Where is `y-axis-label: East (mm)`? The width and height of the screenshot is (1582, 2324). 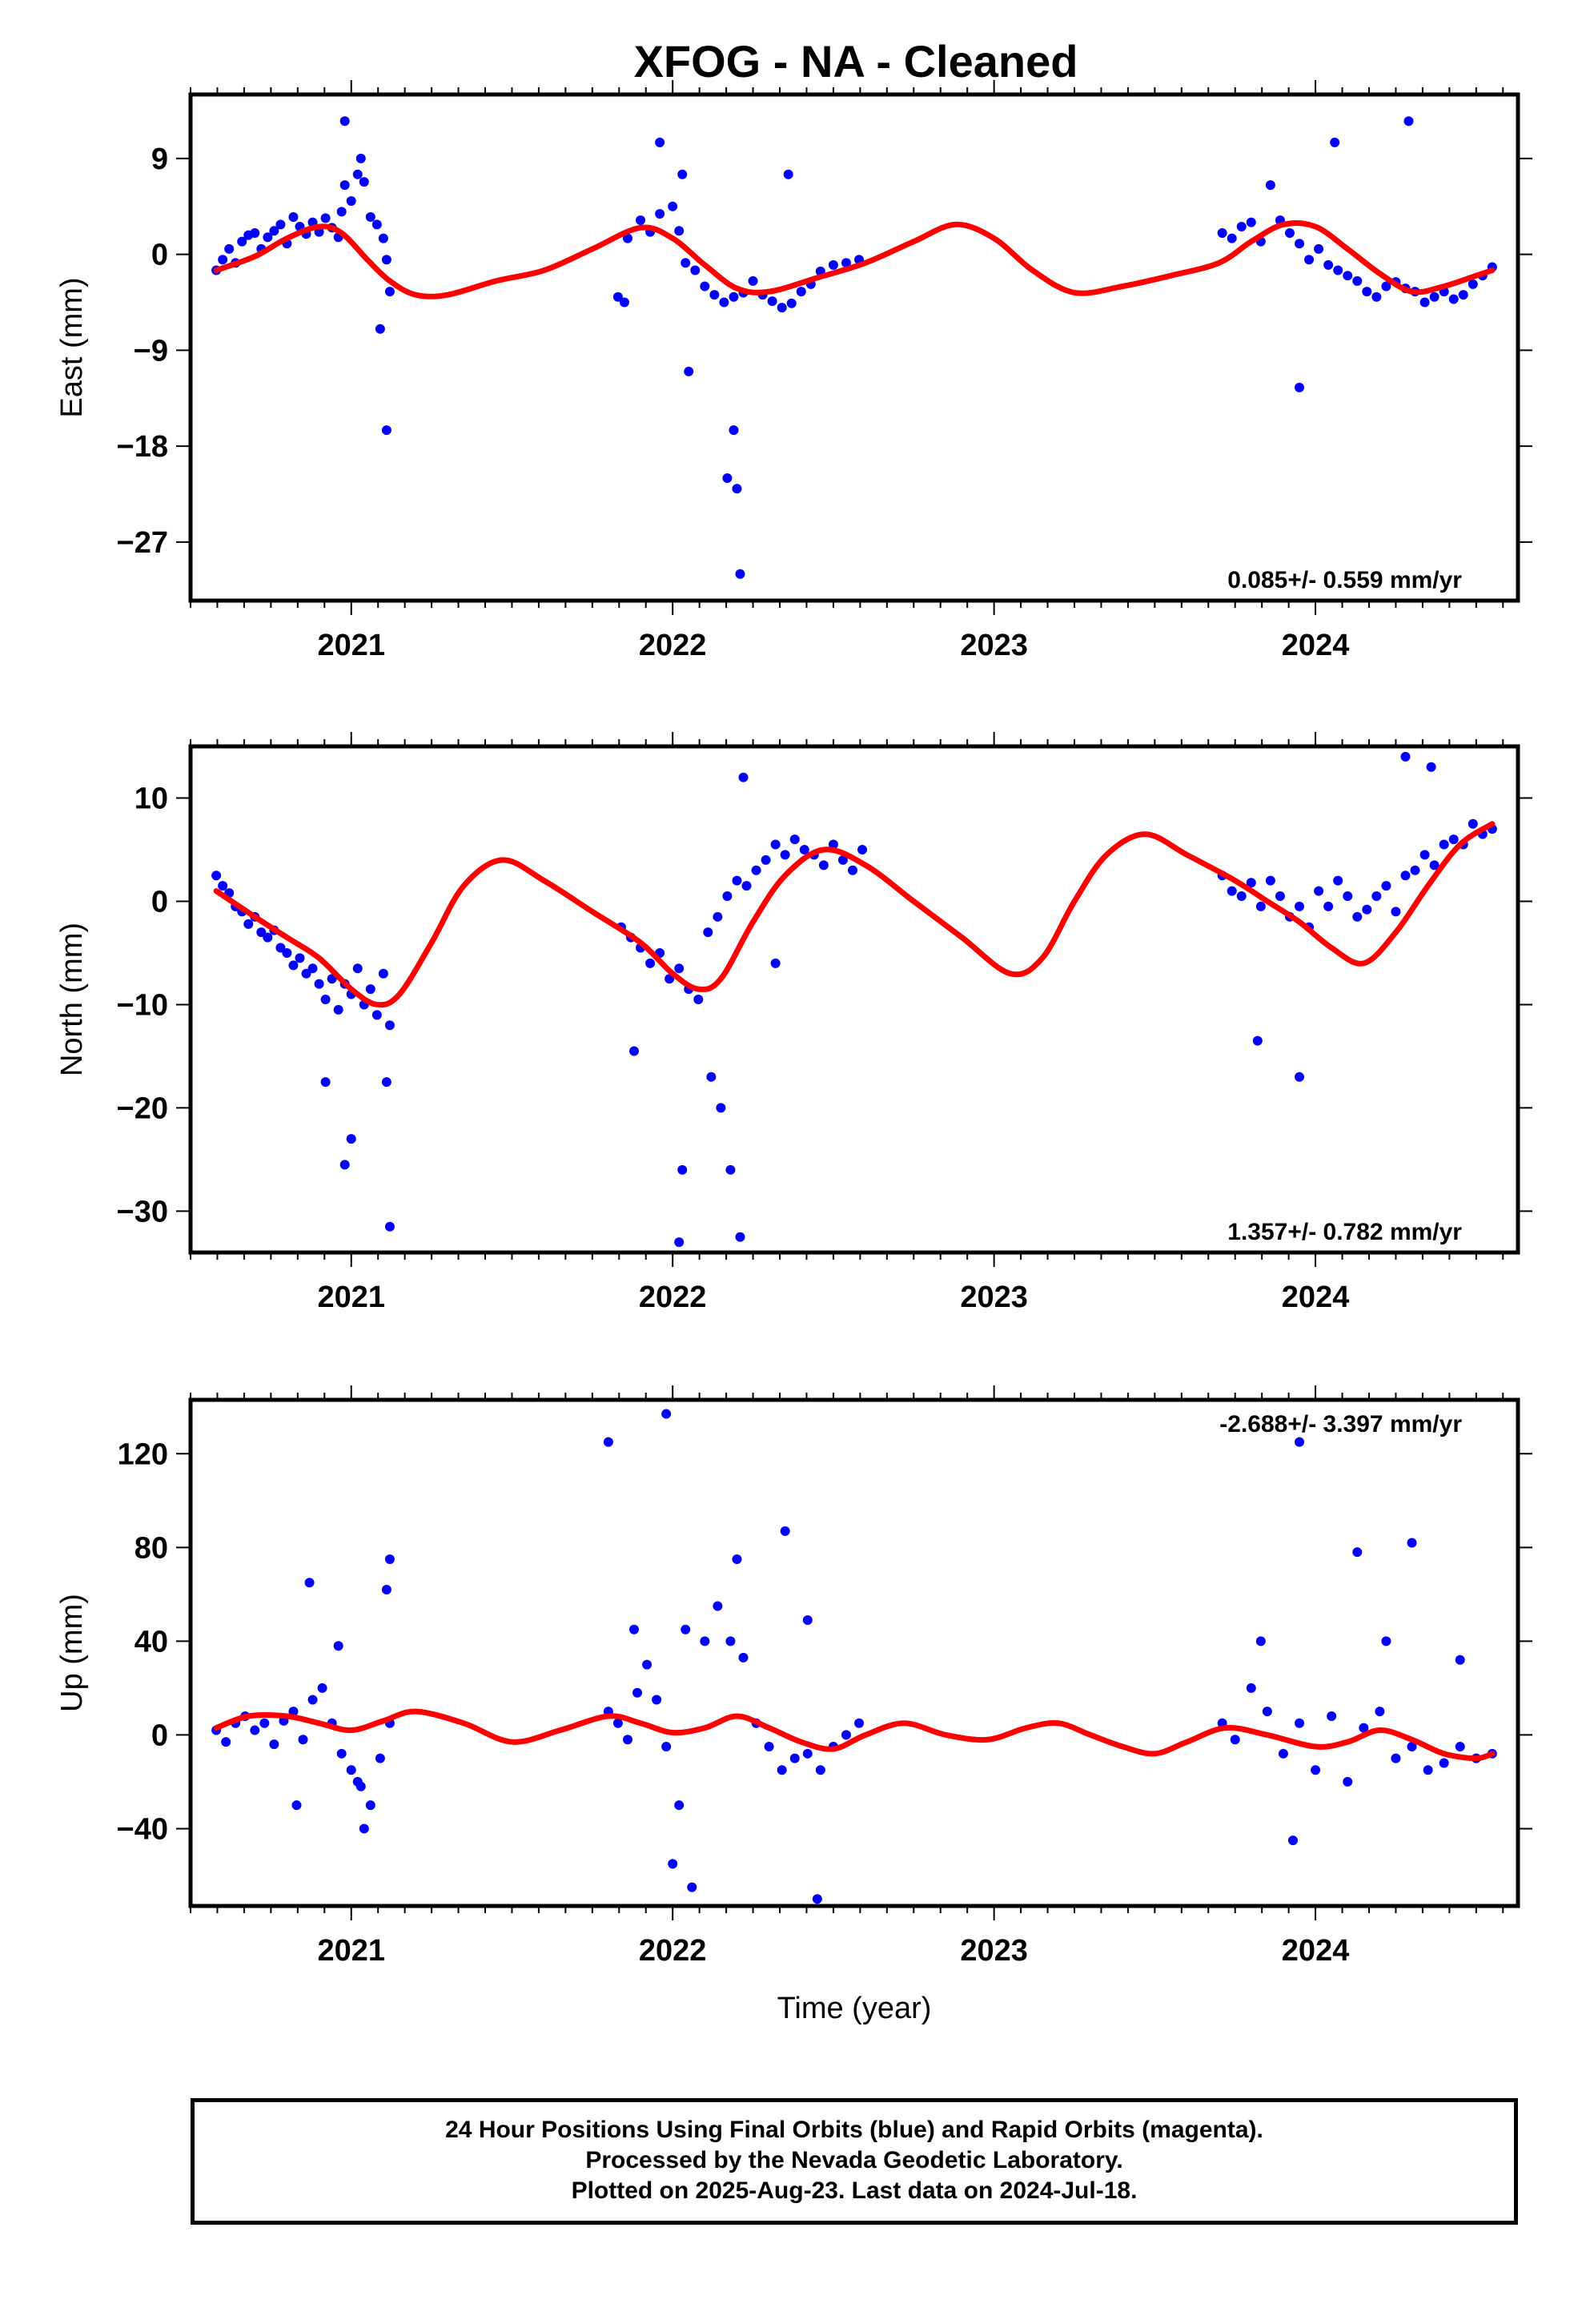 y-axis-label: East (mm) is located at coordinates (72, 347).